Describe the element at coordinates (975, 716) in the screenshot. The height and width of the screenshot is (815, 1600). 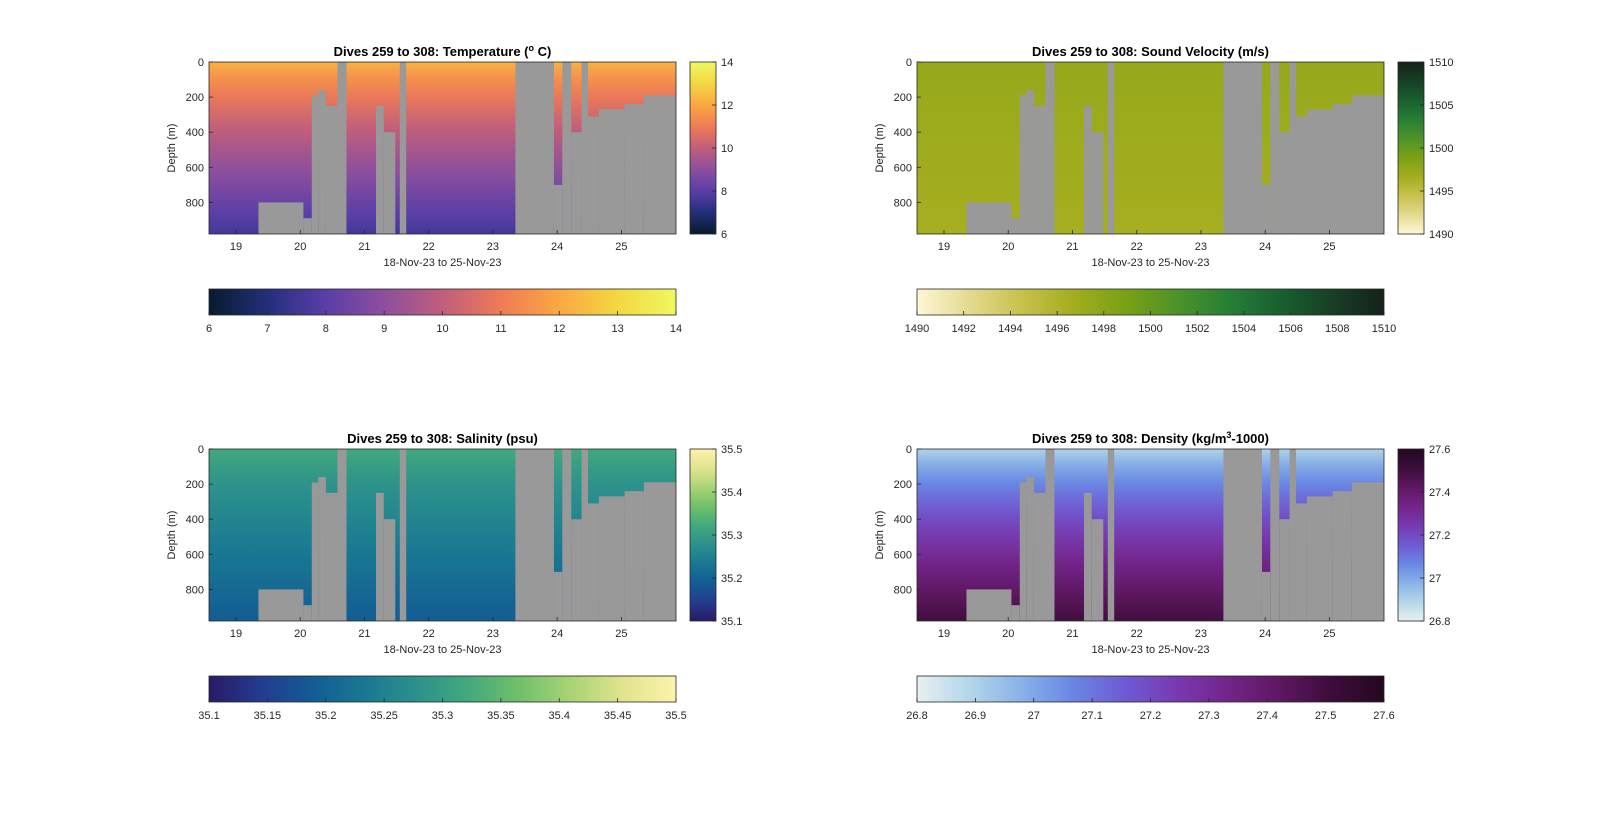
I see `colorbar-tick-label: 26.9` at that location.